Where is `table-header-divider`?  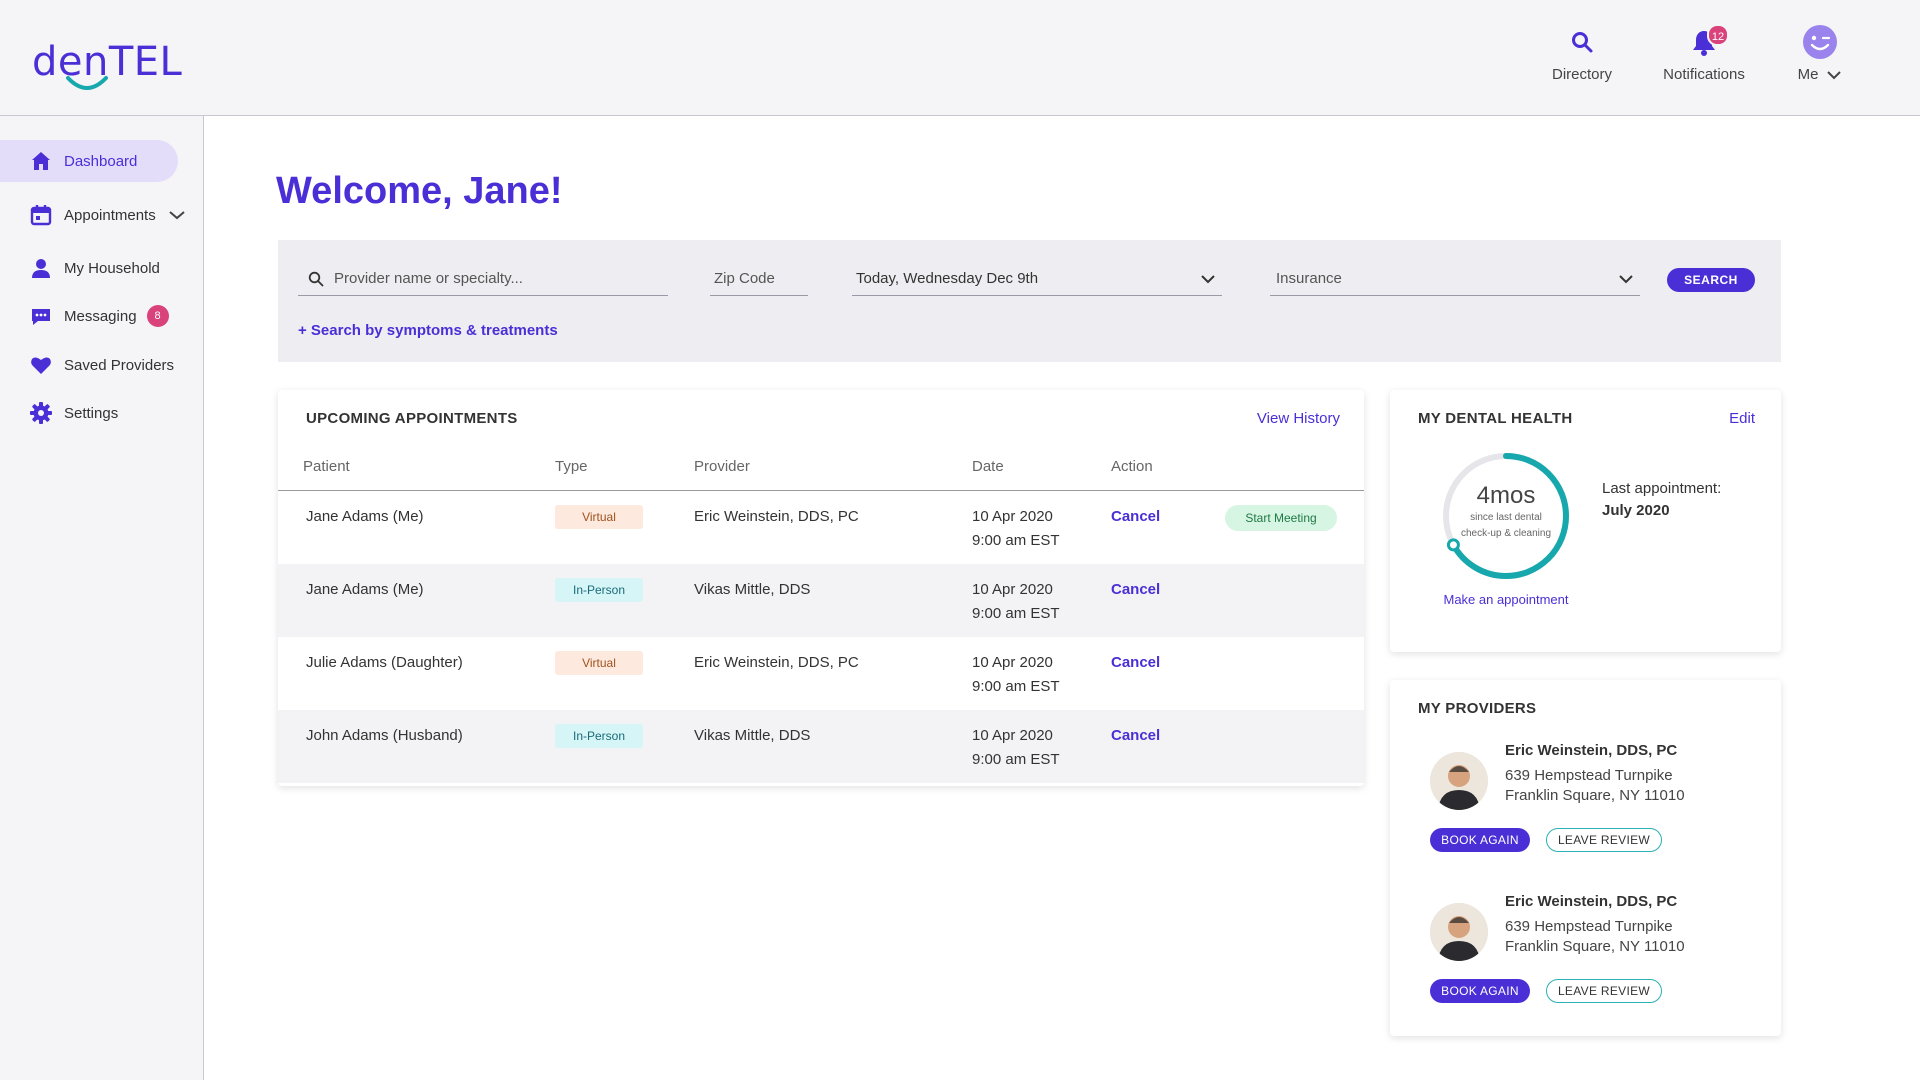 table-header-divider is located at coordinates (821, 490).